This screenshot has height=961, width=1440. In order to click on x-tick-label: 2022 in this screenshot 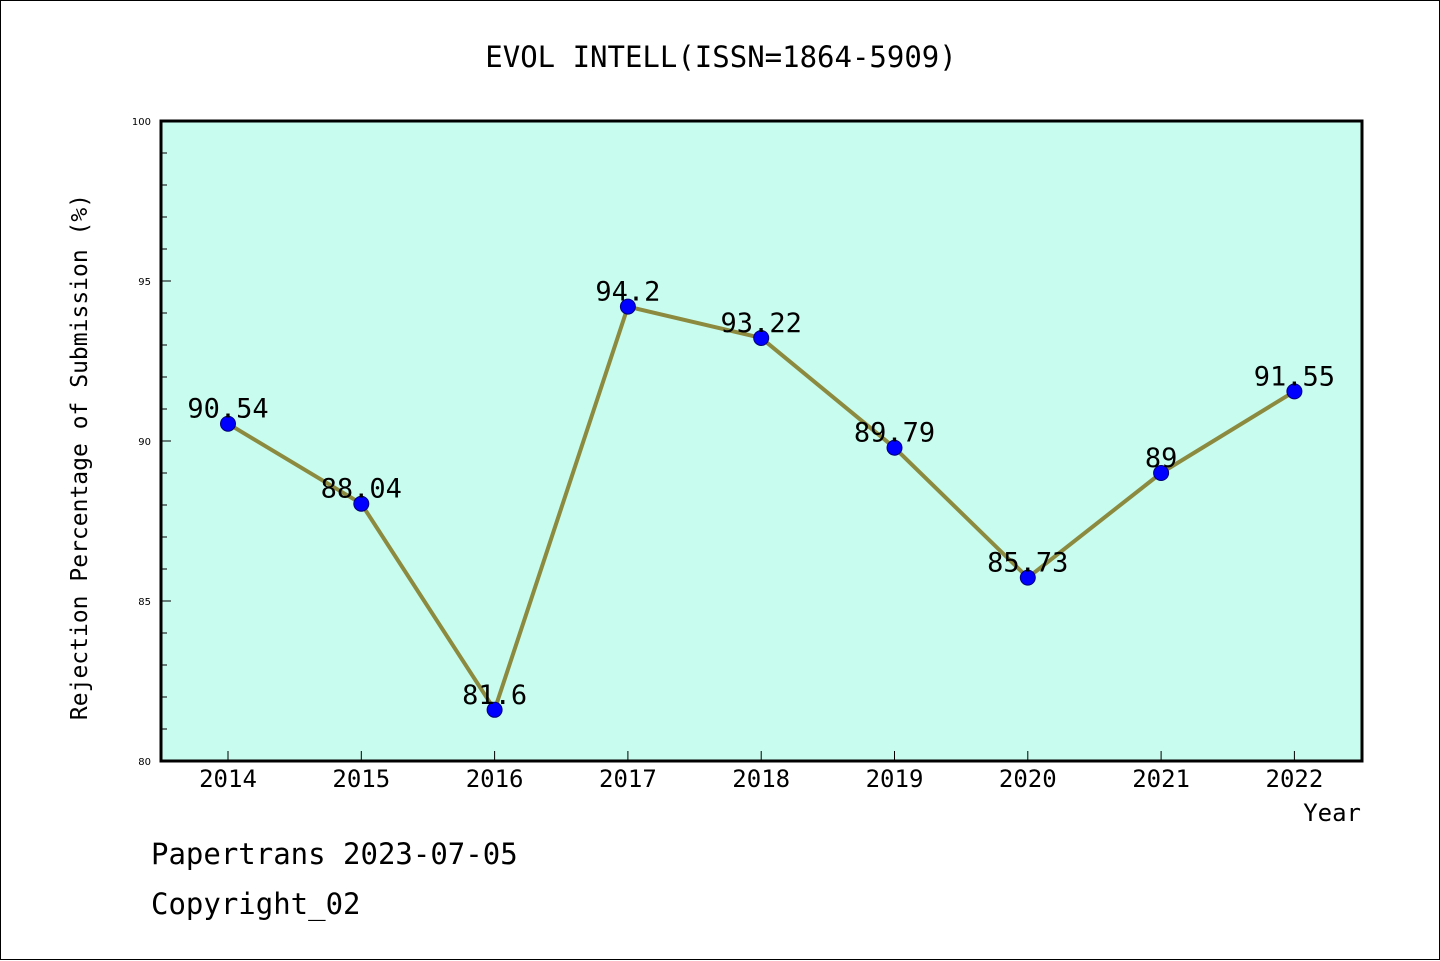, I will do `click(1295, 779)`.